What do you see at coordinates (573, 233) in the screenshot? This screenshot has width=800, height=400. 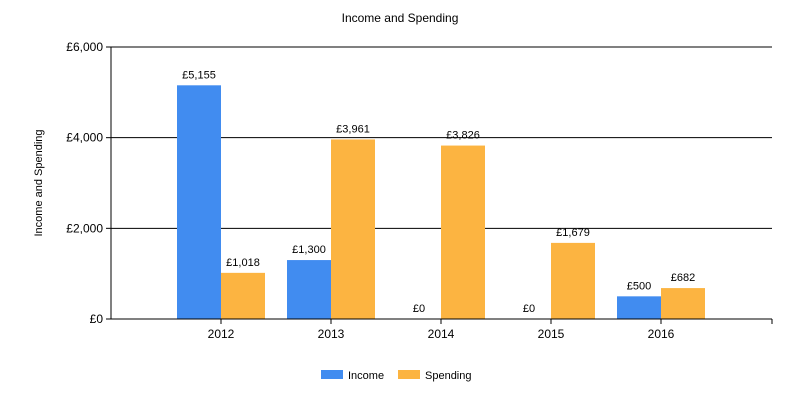 I see `data-label-spending-2015: £1,679` at bounding box center [573, 233].